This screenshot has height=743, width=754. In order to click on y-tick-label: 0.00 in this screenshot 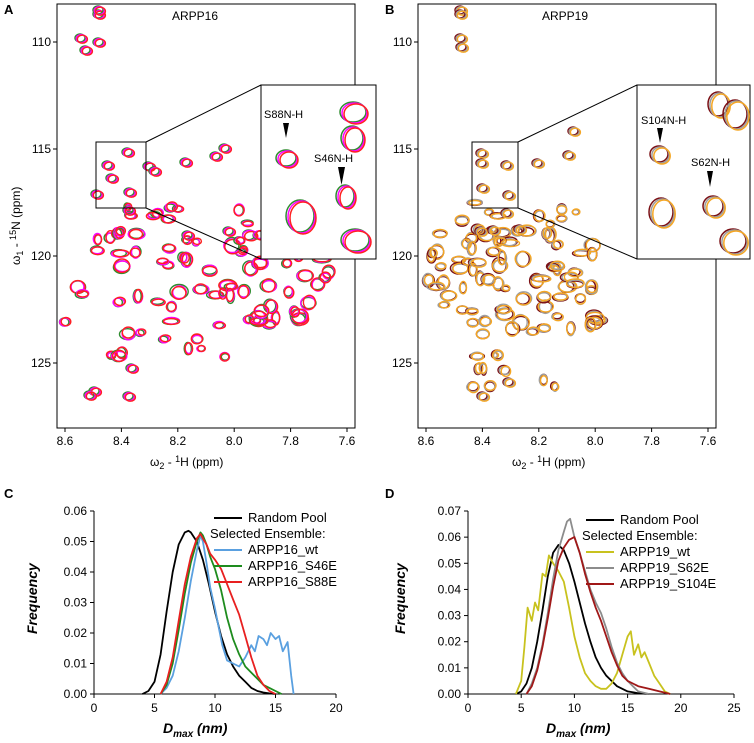, I will do `click(76, 694)`.